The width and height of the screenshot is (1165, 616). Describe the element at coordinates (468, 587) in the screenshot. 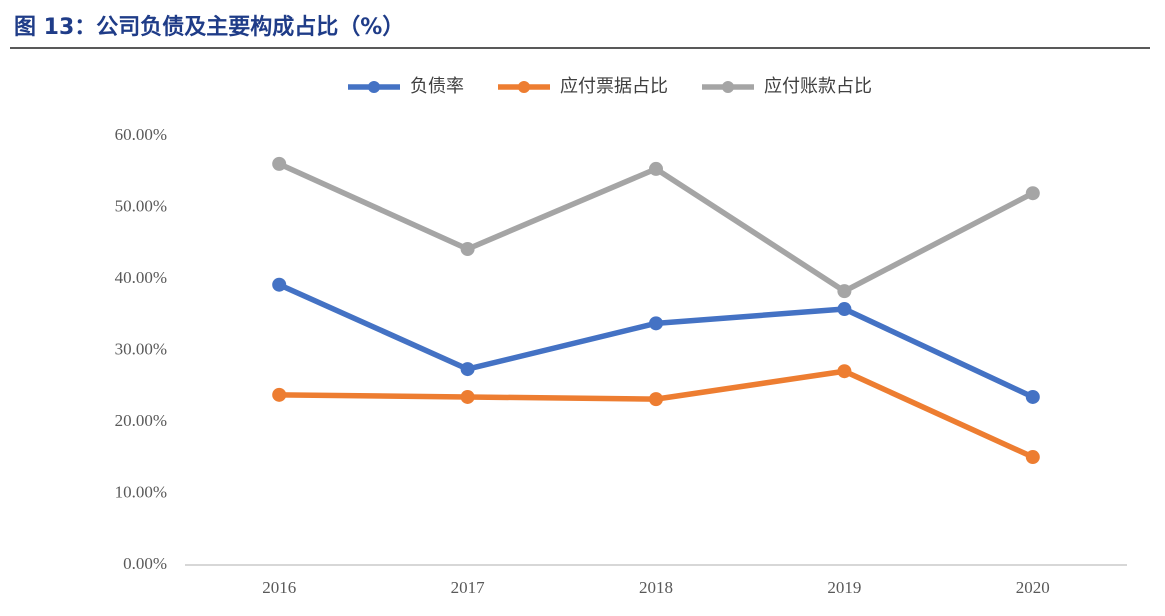

I see `x-tick-label: 2017` at that location.